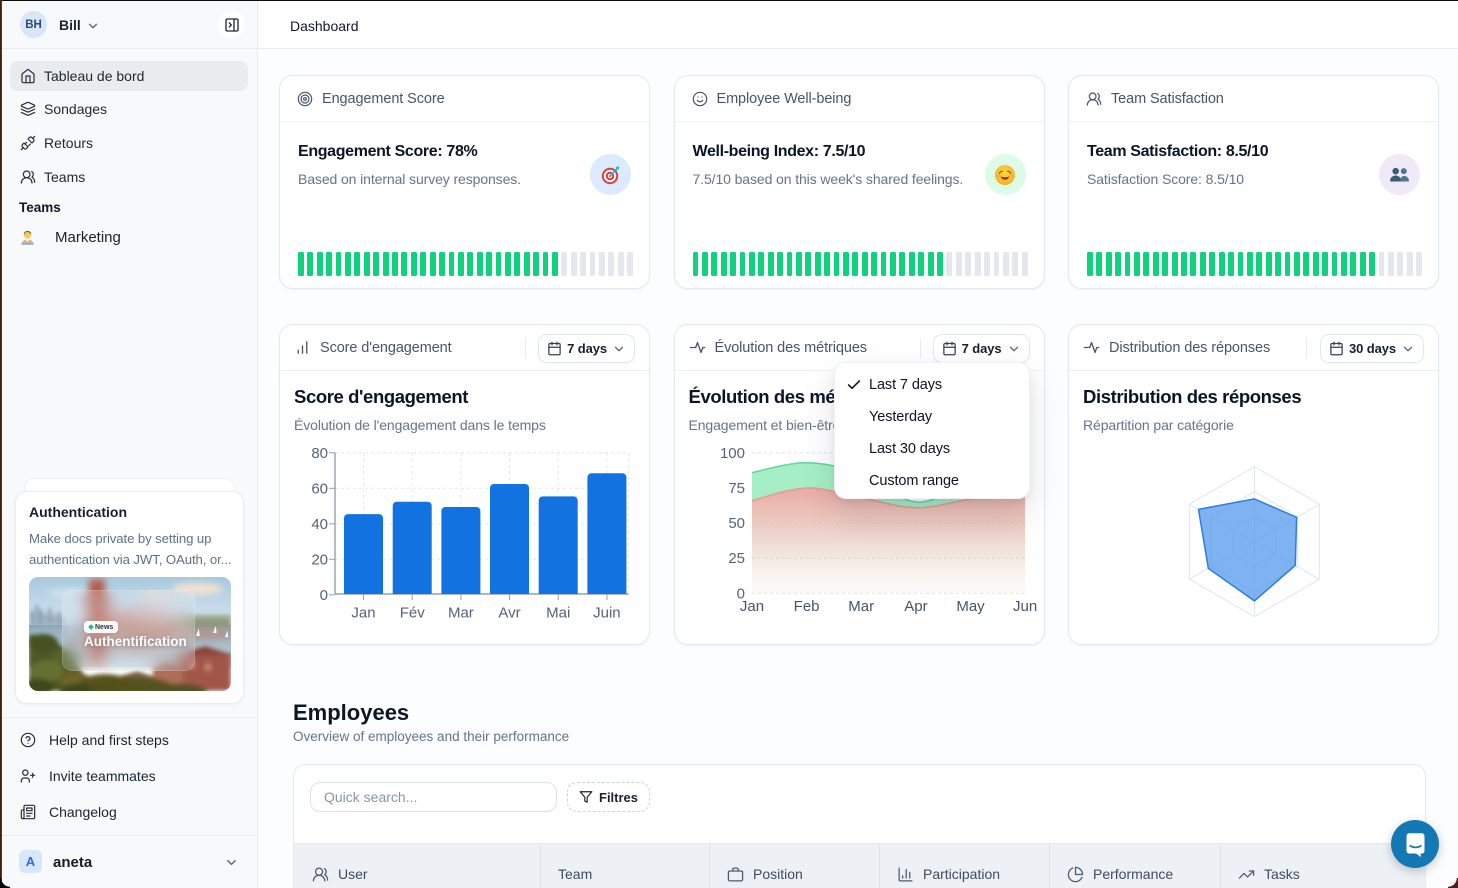 The image size is (1458, 888). What do you see at coordinates (413, 613) in the screenshot?
I see `svg-text: Fév` at bounding box center [413, 613].